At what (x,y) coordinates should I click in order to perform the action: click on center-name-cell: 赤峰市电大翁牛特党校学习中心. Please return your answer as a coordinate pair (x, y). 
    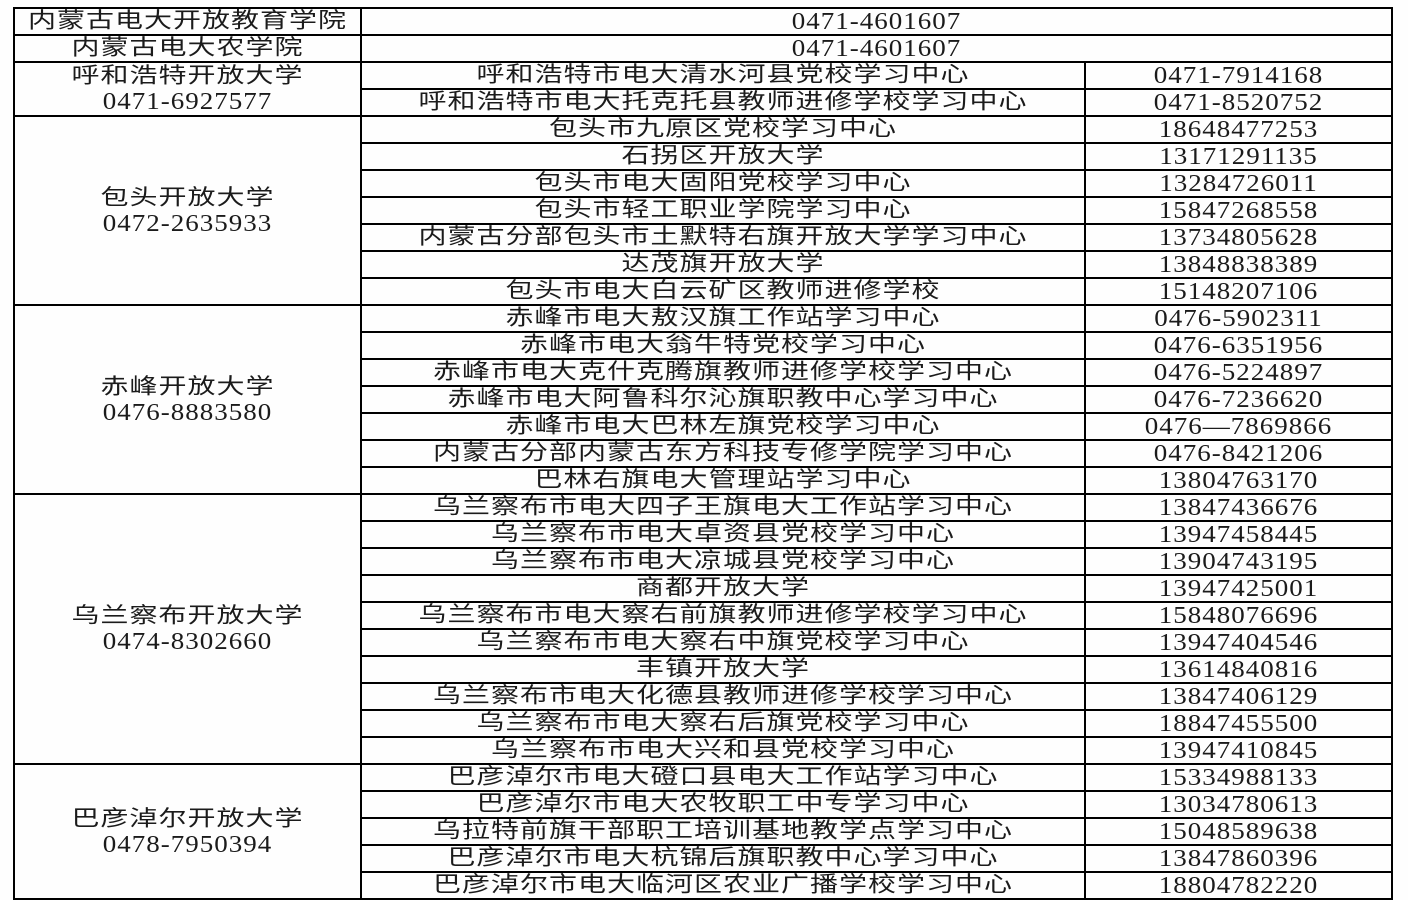
    Looking at the image, I should click on (723, 345).